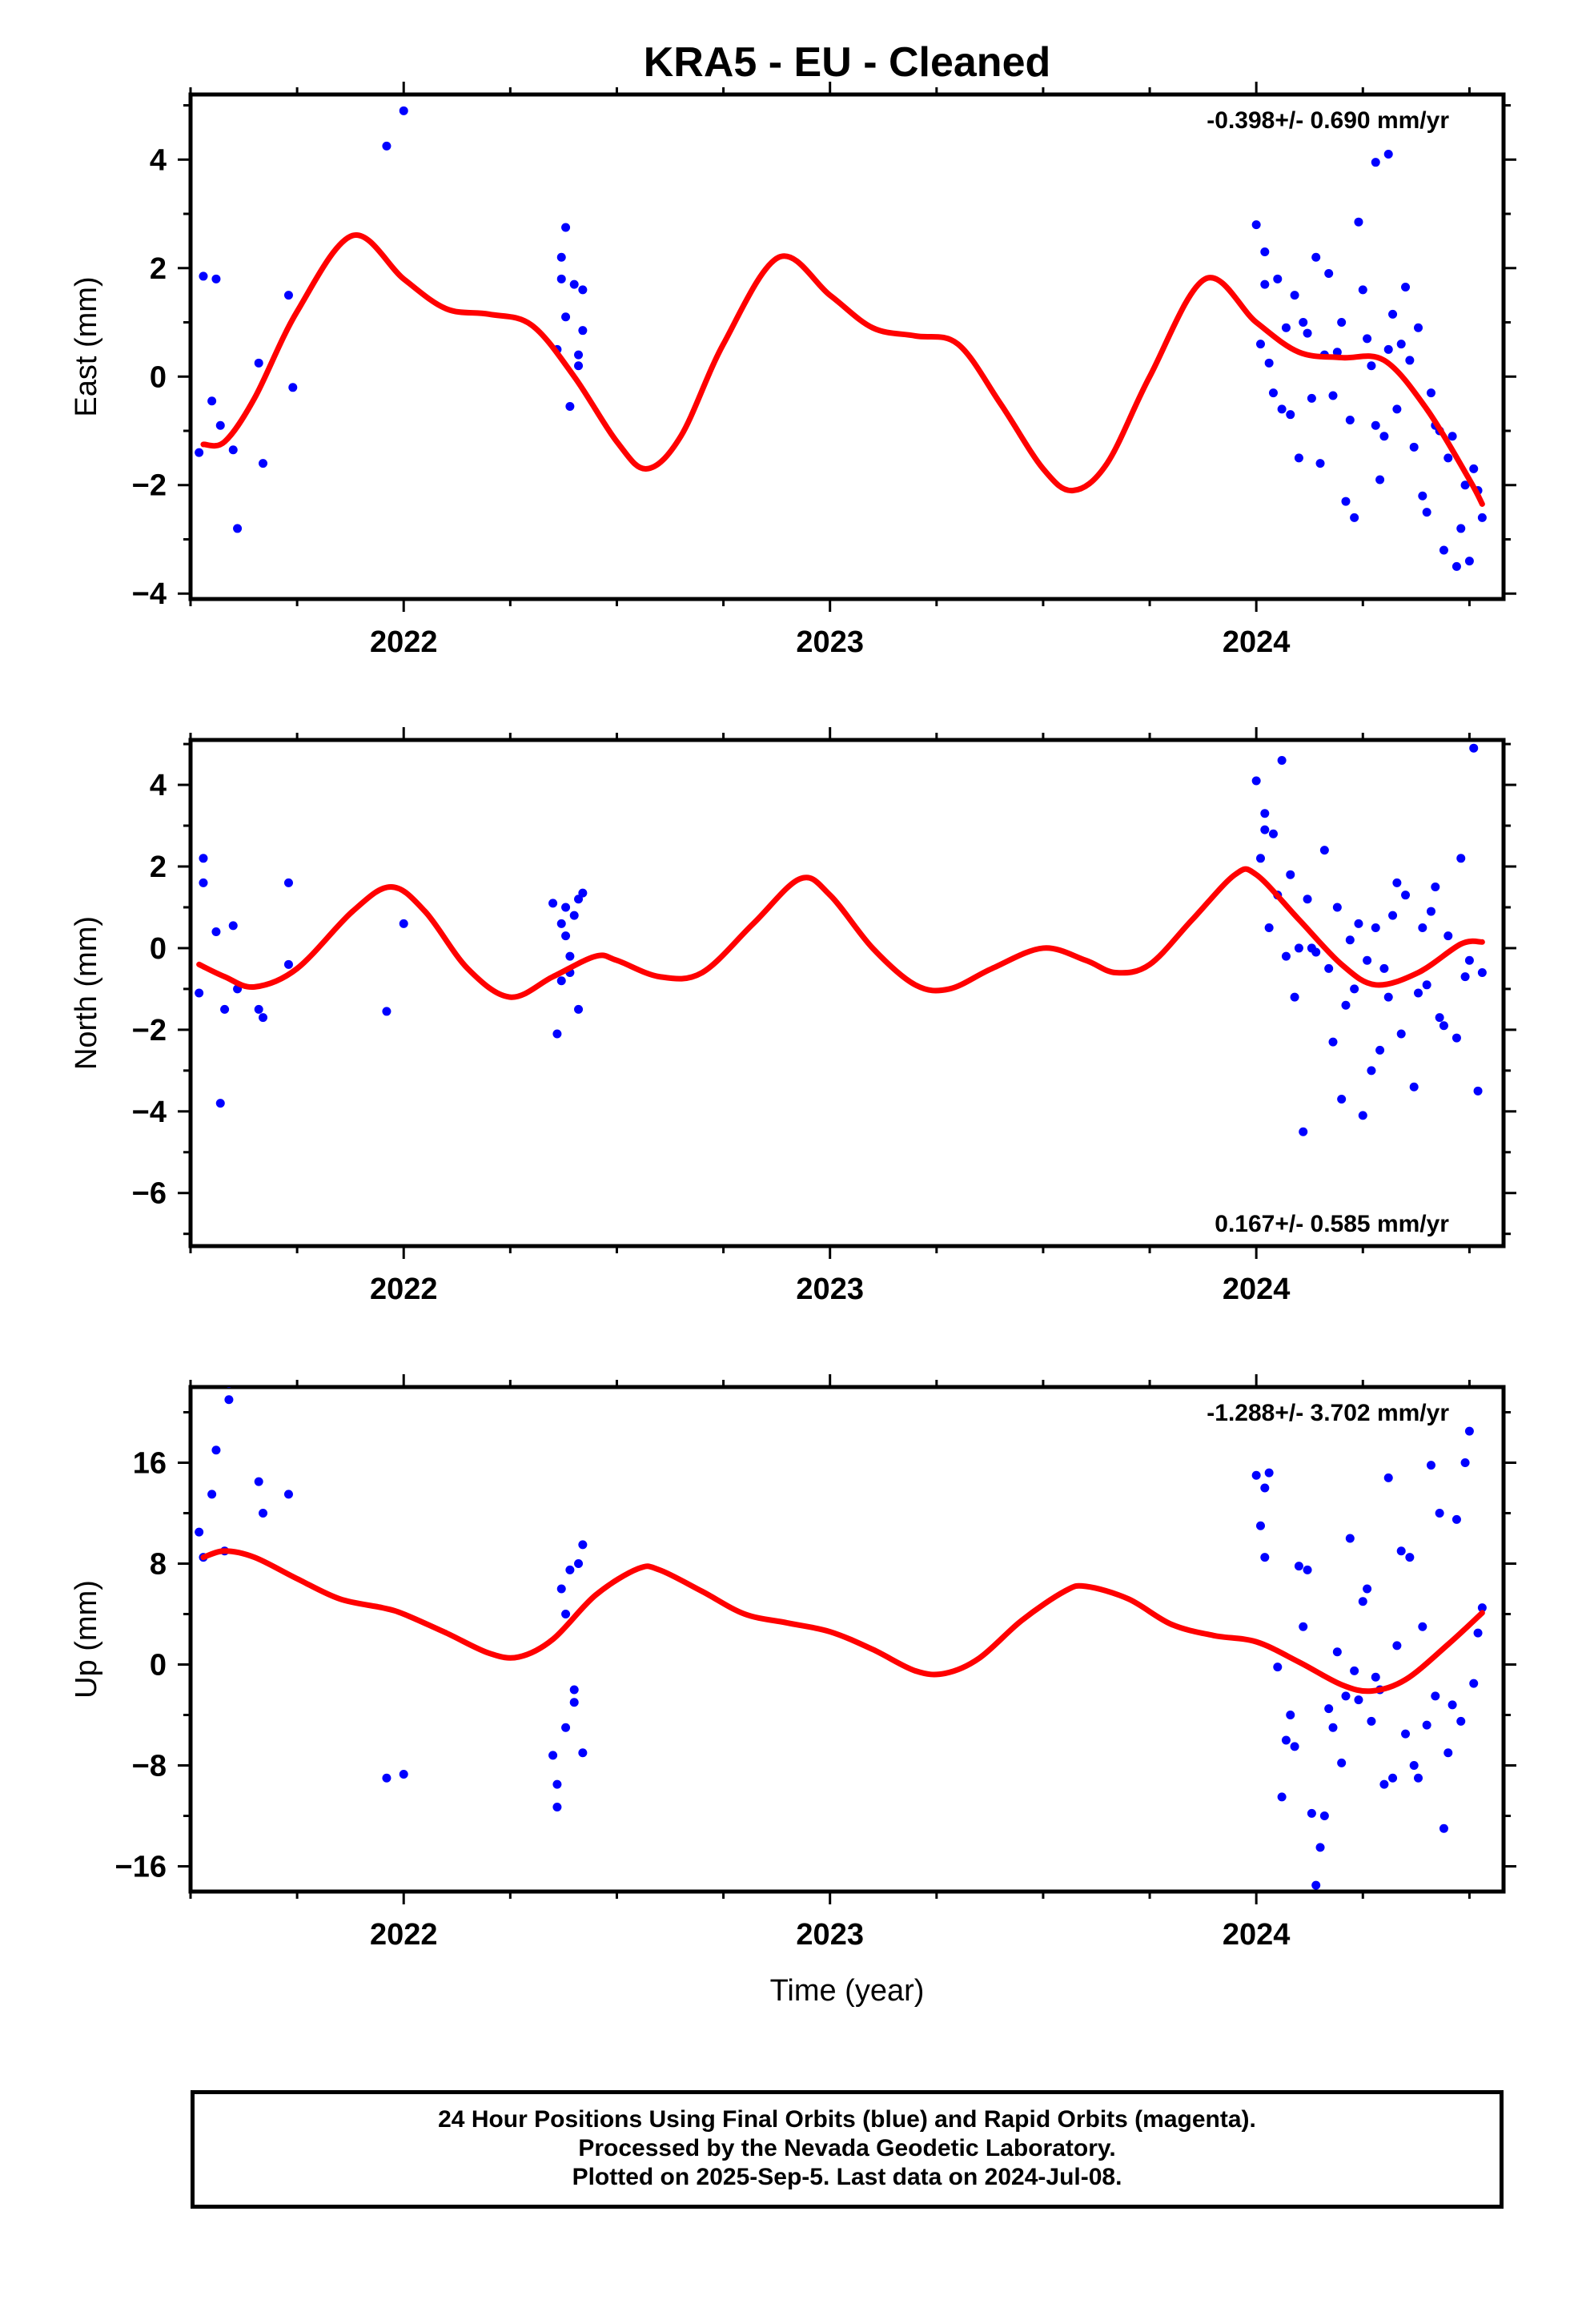 The height and width of the screenshot is (2324, 1582). Describe the element at coordinates (847, 62) in the screenshot. I see `figure-title: KRA5 - EU - Cleaned` at that location.